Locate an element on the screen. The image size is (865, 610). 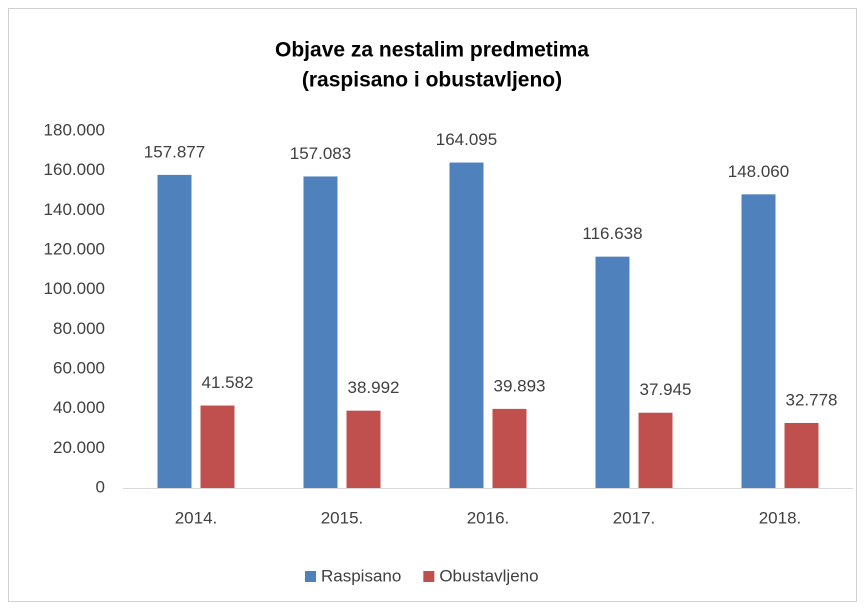
legend-label: Obustavljeno is located at coordinates (488, 575).